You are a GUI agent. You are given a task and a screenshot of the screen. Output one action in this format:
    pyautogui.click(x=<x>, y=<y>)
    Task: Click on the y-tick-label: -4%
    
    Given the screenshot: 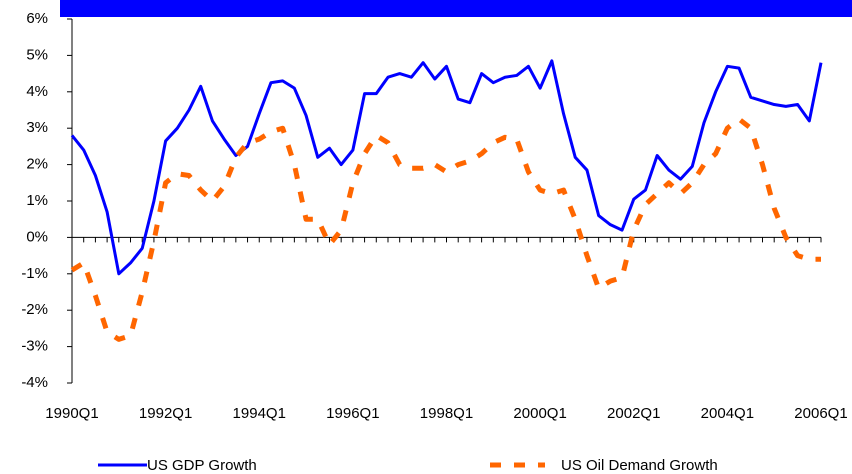 What is the action you would take?
    pyautogui.click(x=34, y=382)
    